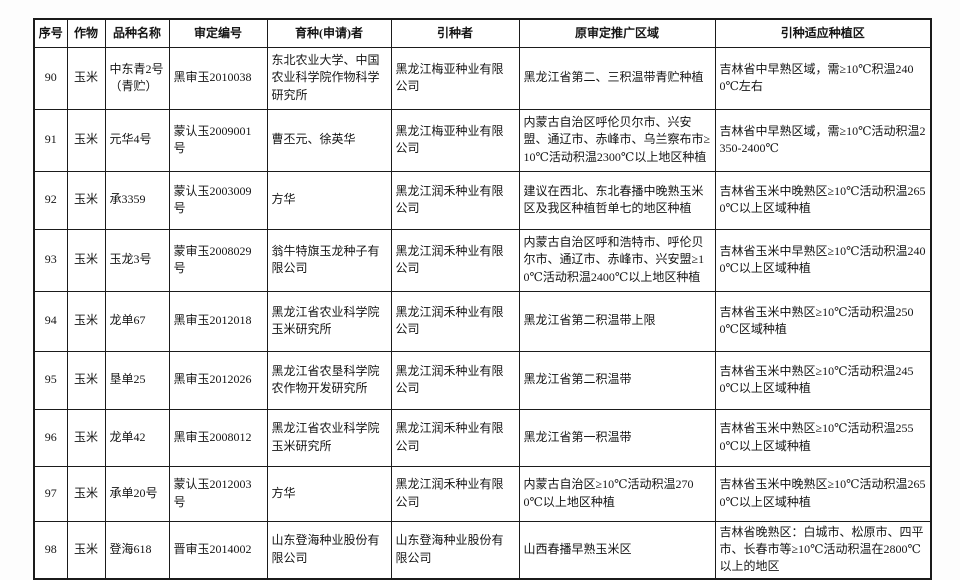 This screenshot has width=960, height=580. I want to click on table-cell-introducer: 山东登海种业股份有限公司, so click(455, 550).